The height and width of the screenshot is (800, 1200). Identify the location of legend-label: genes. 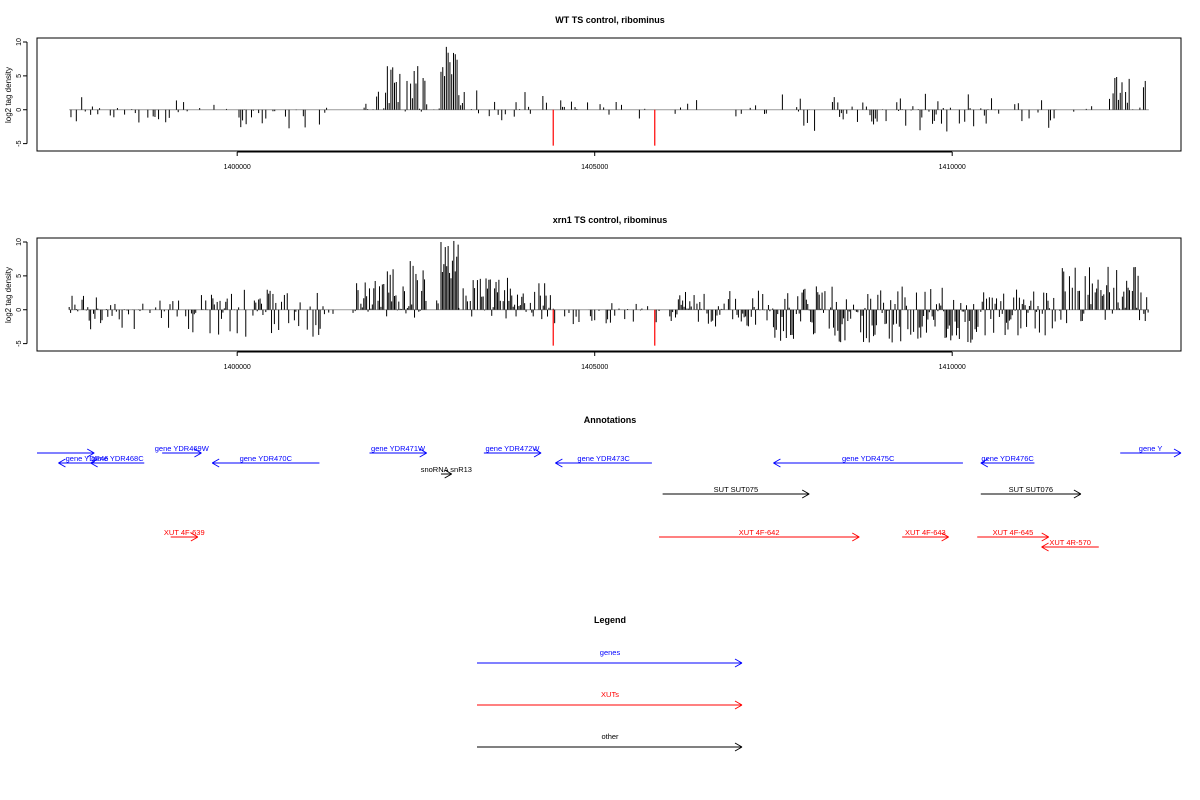
(610, 652).